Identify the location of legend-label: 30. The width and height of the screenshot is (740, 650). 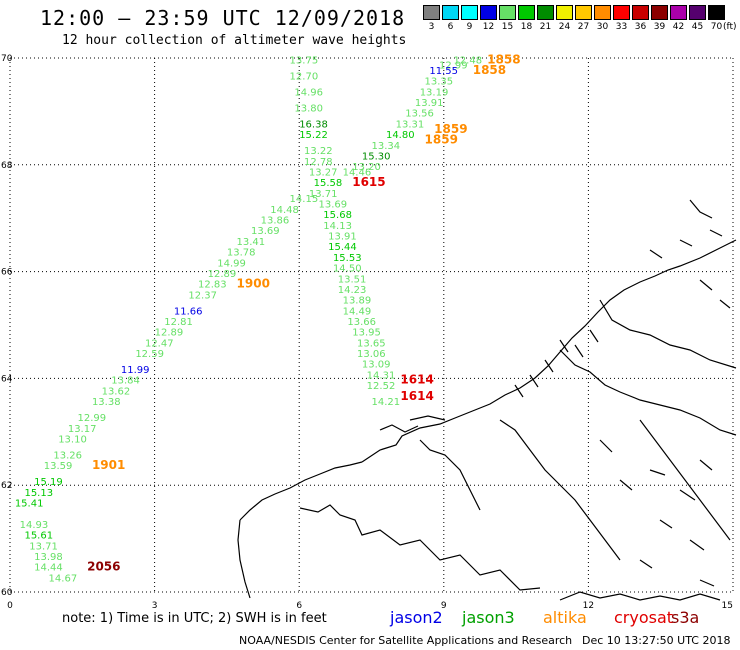
(602, 27).